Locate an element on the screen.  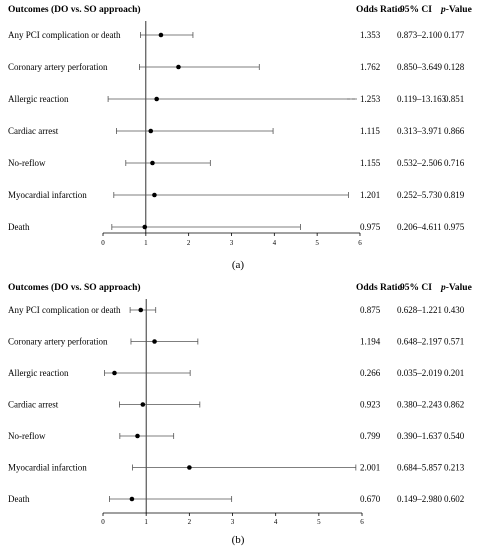
panel-label: (a) is located at coordinates (238, 265).